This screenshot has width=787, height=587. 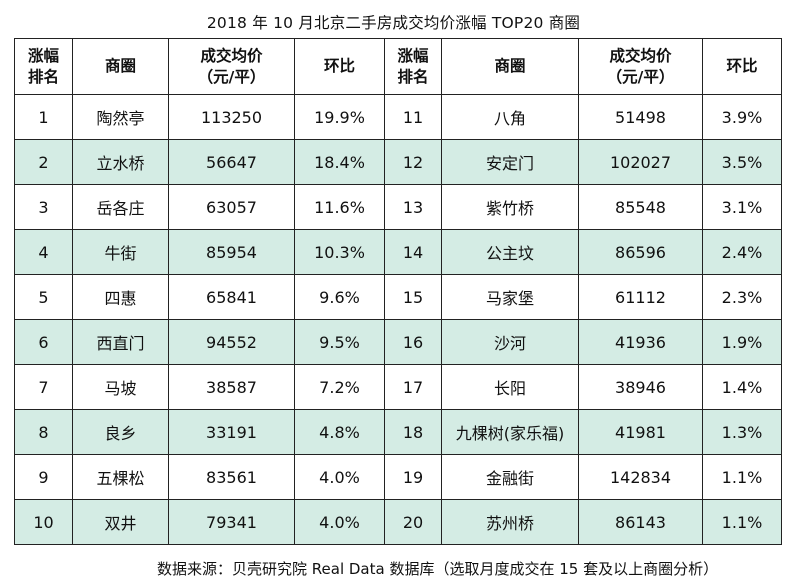 I want to click on price-cell: 61112, so click(x=640, y=297).